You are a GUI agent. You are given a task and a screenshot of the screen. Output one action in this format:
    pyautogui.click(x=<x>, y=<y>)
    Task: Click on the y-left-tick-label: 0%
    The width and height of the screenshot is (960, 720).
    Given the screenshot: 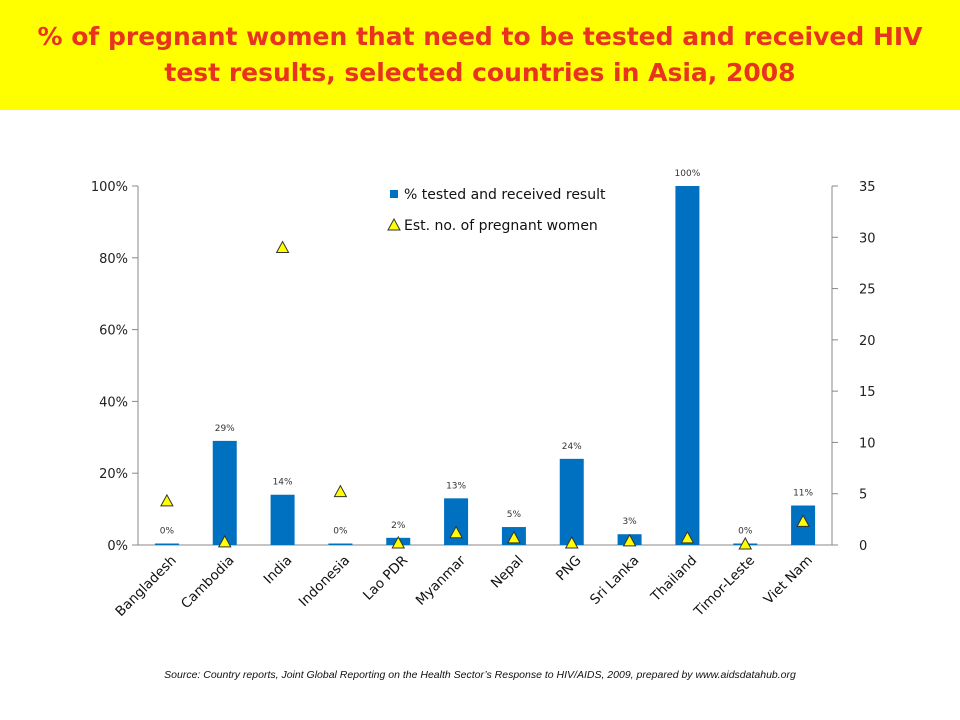 What is the action you would take?
    pyautogui.click(x=117, y=546)
    